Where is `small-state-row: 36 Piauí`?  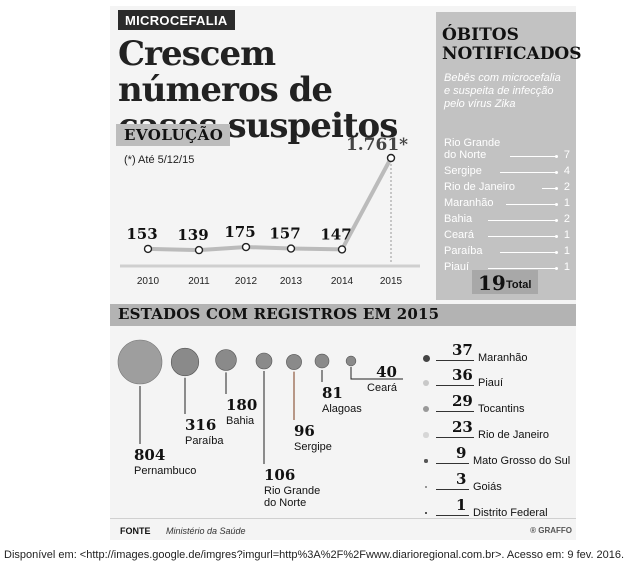
small-state-row: 36 Piauí is located at coordinates (498, 379).